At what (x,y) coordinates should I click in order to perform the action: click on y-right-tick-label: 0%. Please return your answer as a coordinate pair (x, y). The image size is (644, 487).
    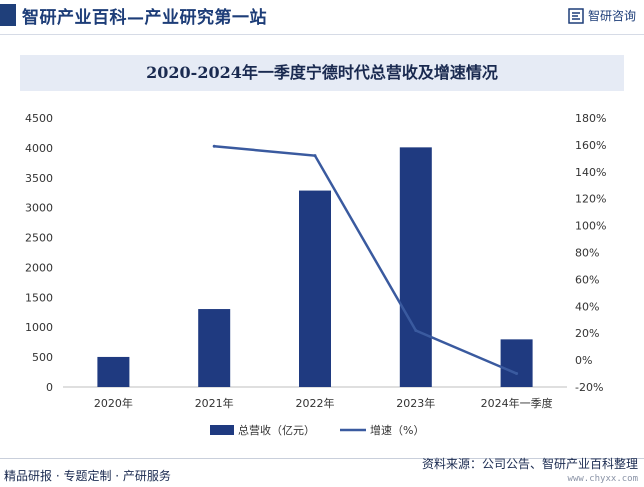
    Looking at the image, I should click on (583, 360).